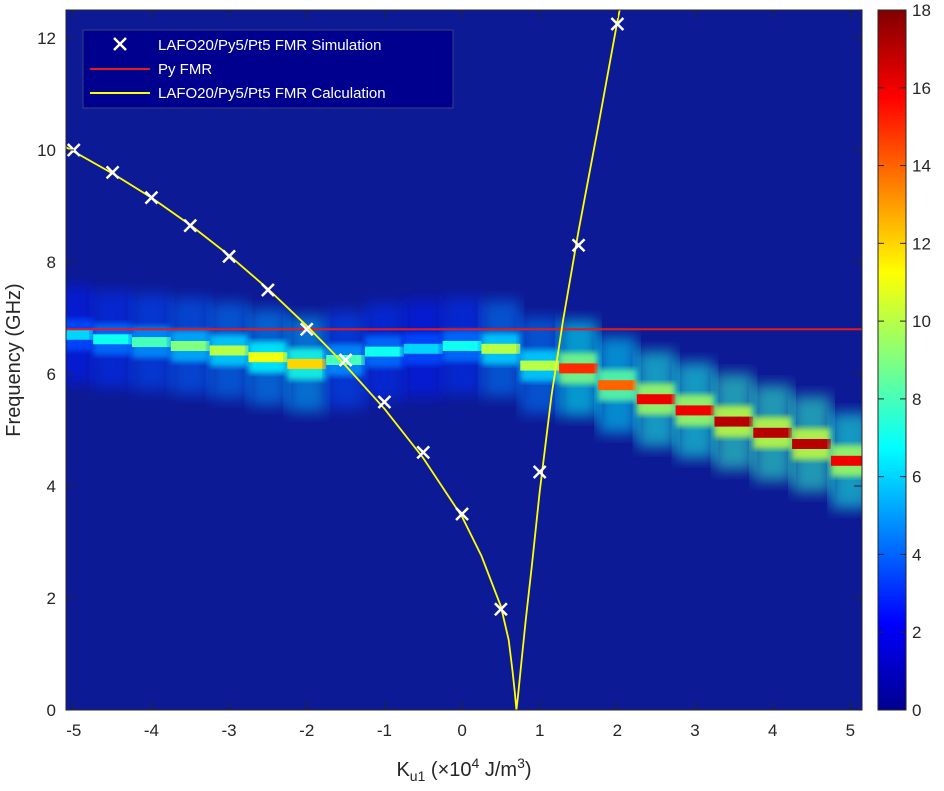  What do you see at coordinates (229, 730) in the screenshot?
I see `x-tick-label: -3` at bounding box center [229, 730].